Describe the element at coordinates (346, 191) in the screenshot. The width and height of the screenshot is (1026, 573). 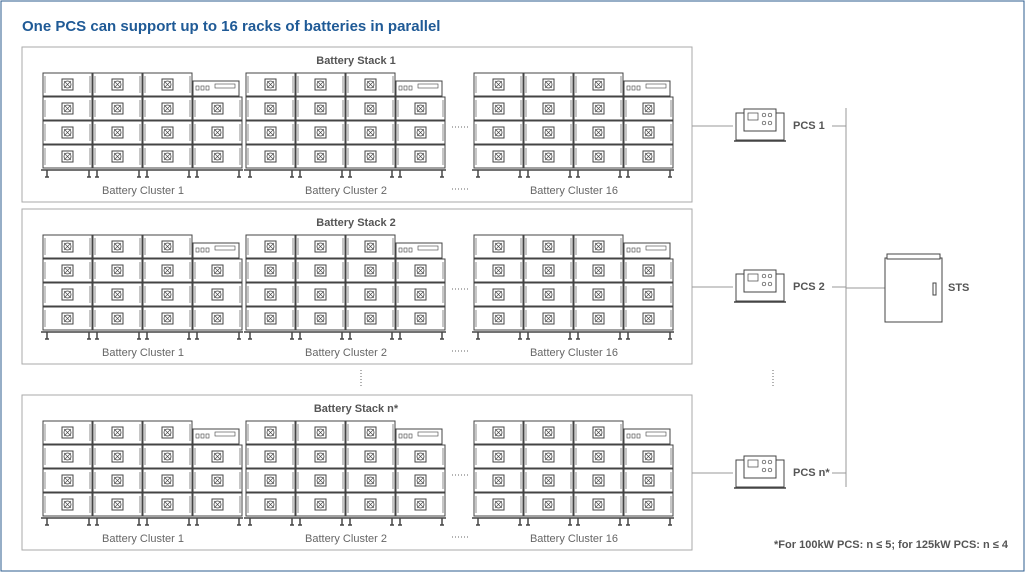
I see `cluster-label: Battery Cluster 2` at that location.